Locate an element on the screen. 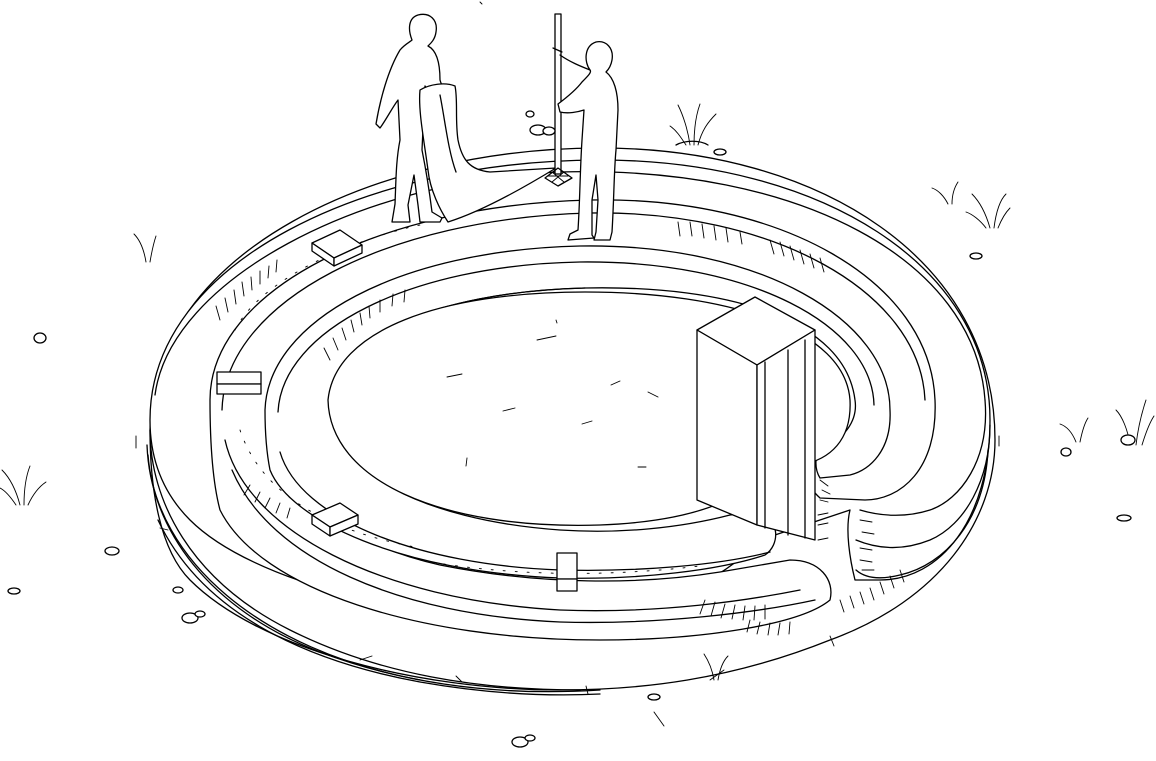  grass-clump-right-top is located at coordinates (971, 205).